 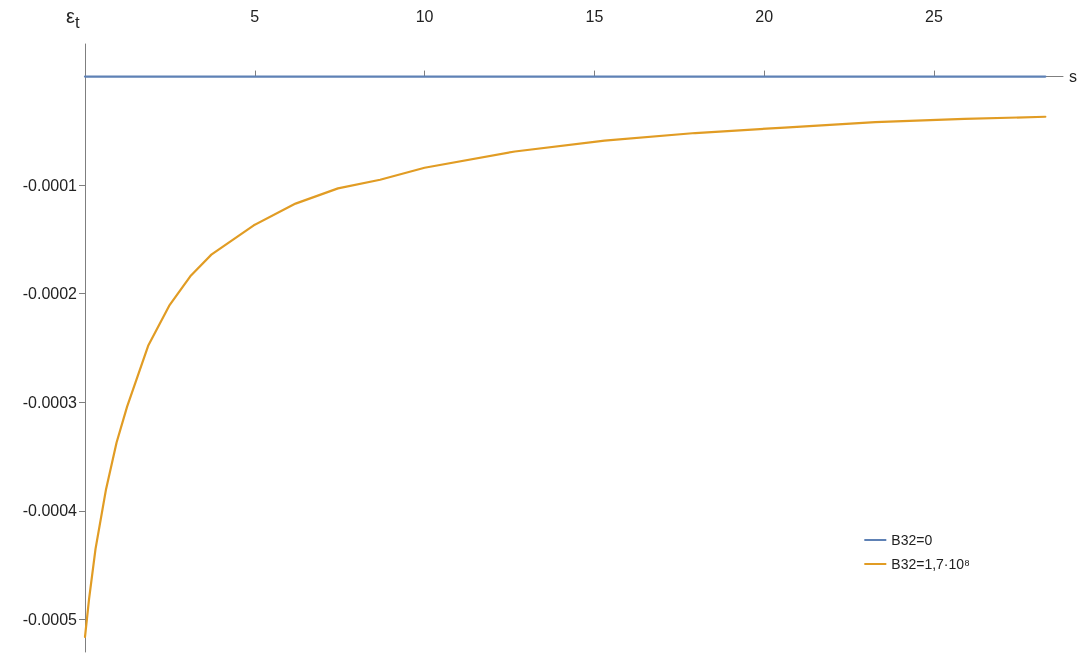 What do you see at coordinates (424, 16) in the screenshot?
I see `x-tick-label: 10` at bounding box center [424, 16].